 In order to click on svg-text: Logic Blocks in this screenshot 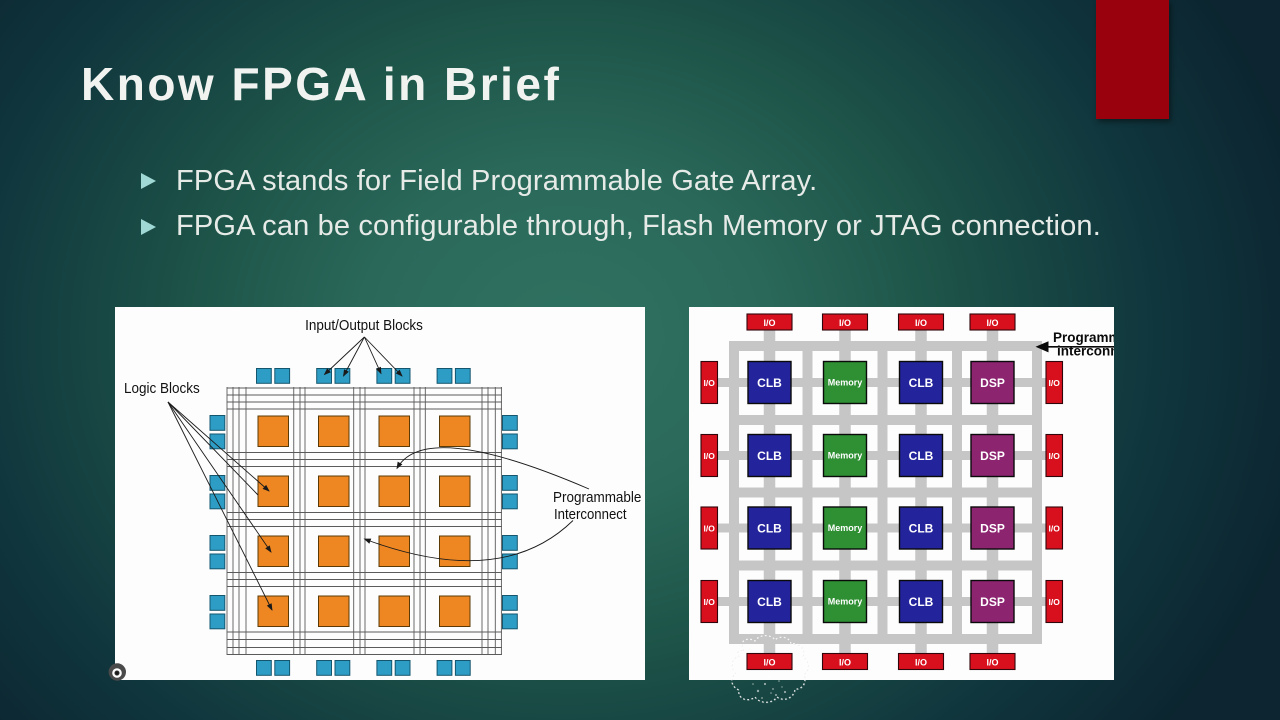, I will do `click(162, 388)`.